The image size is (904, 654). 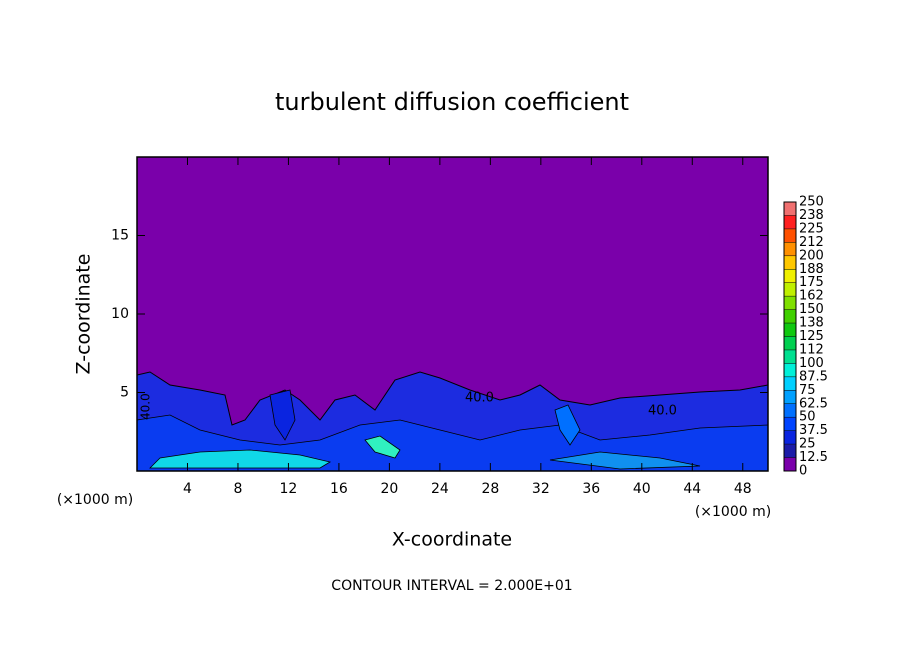 What do you see at coordinates (289, 489) in the screenshot?
I see `x-tick-label: 12` at bounding box center [289, 489].